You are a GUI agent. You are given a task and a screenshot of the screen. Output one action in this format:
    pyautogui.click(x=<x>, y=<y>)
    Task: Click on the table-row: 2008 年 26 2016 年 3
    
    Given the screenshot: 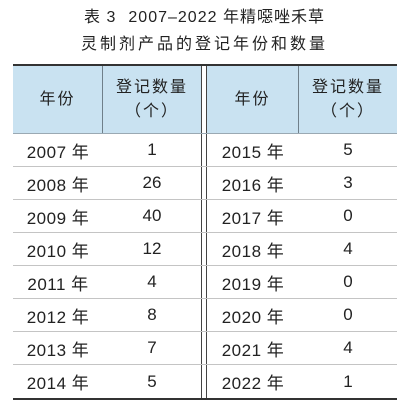 What is the action you would take?
    pyautogui.click(x=205, y=183)
    